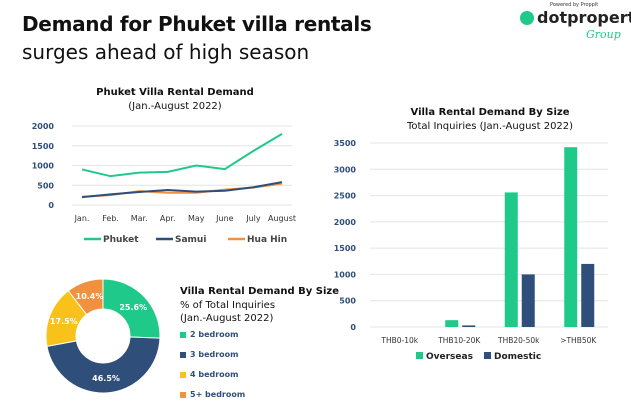  What do you see at coordinates (196, 218) in the screenshot?
I see `x-tick-label: May` at bounding box center [196, 218].